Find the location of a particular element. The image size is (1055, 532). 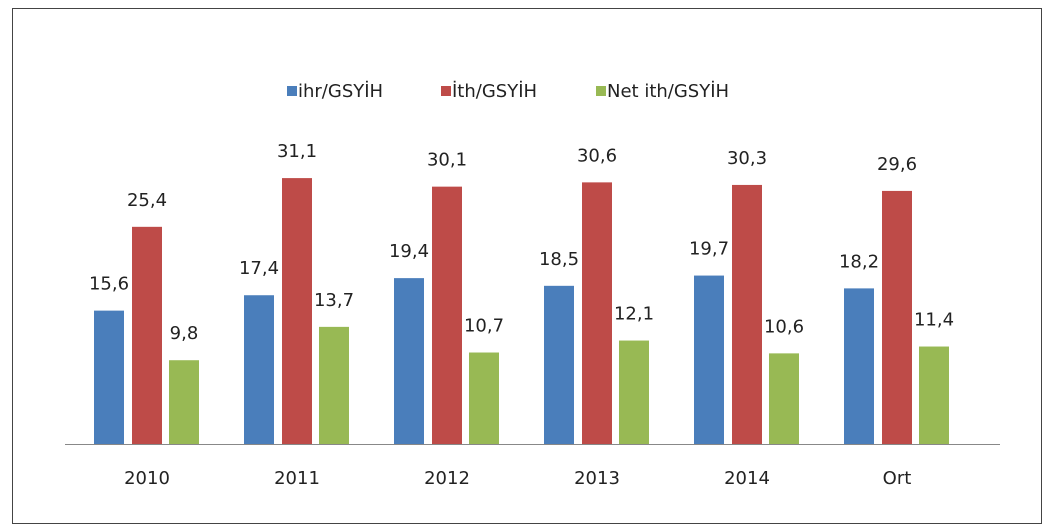

value-label: 31,1 is located at coordinates (297, 151).